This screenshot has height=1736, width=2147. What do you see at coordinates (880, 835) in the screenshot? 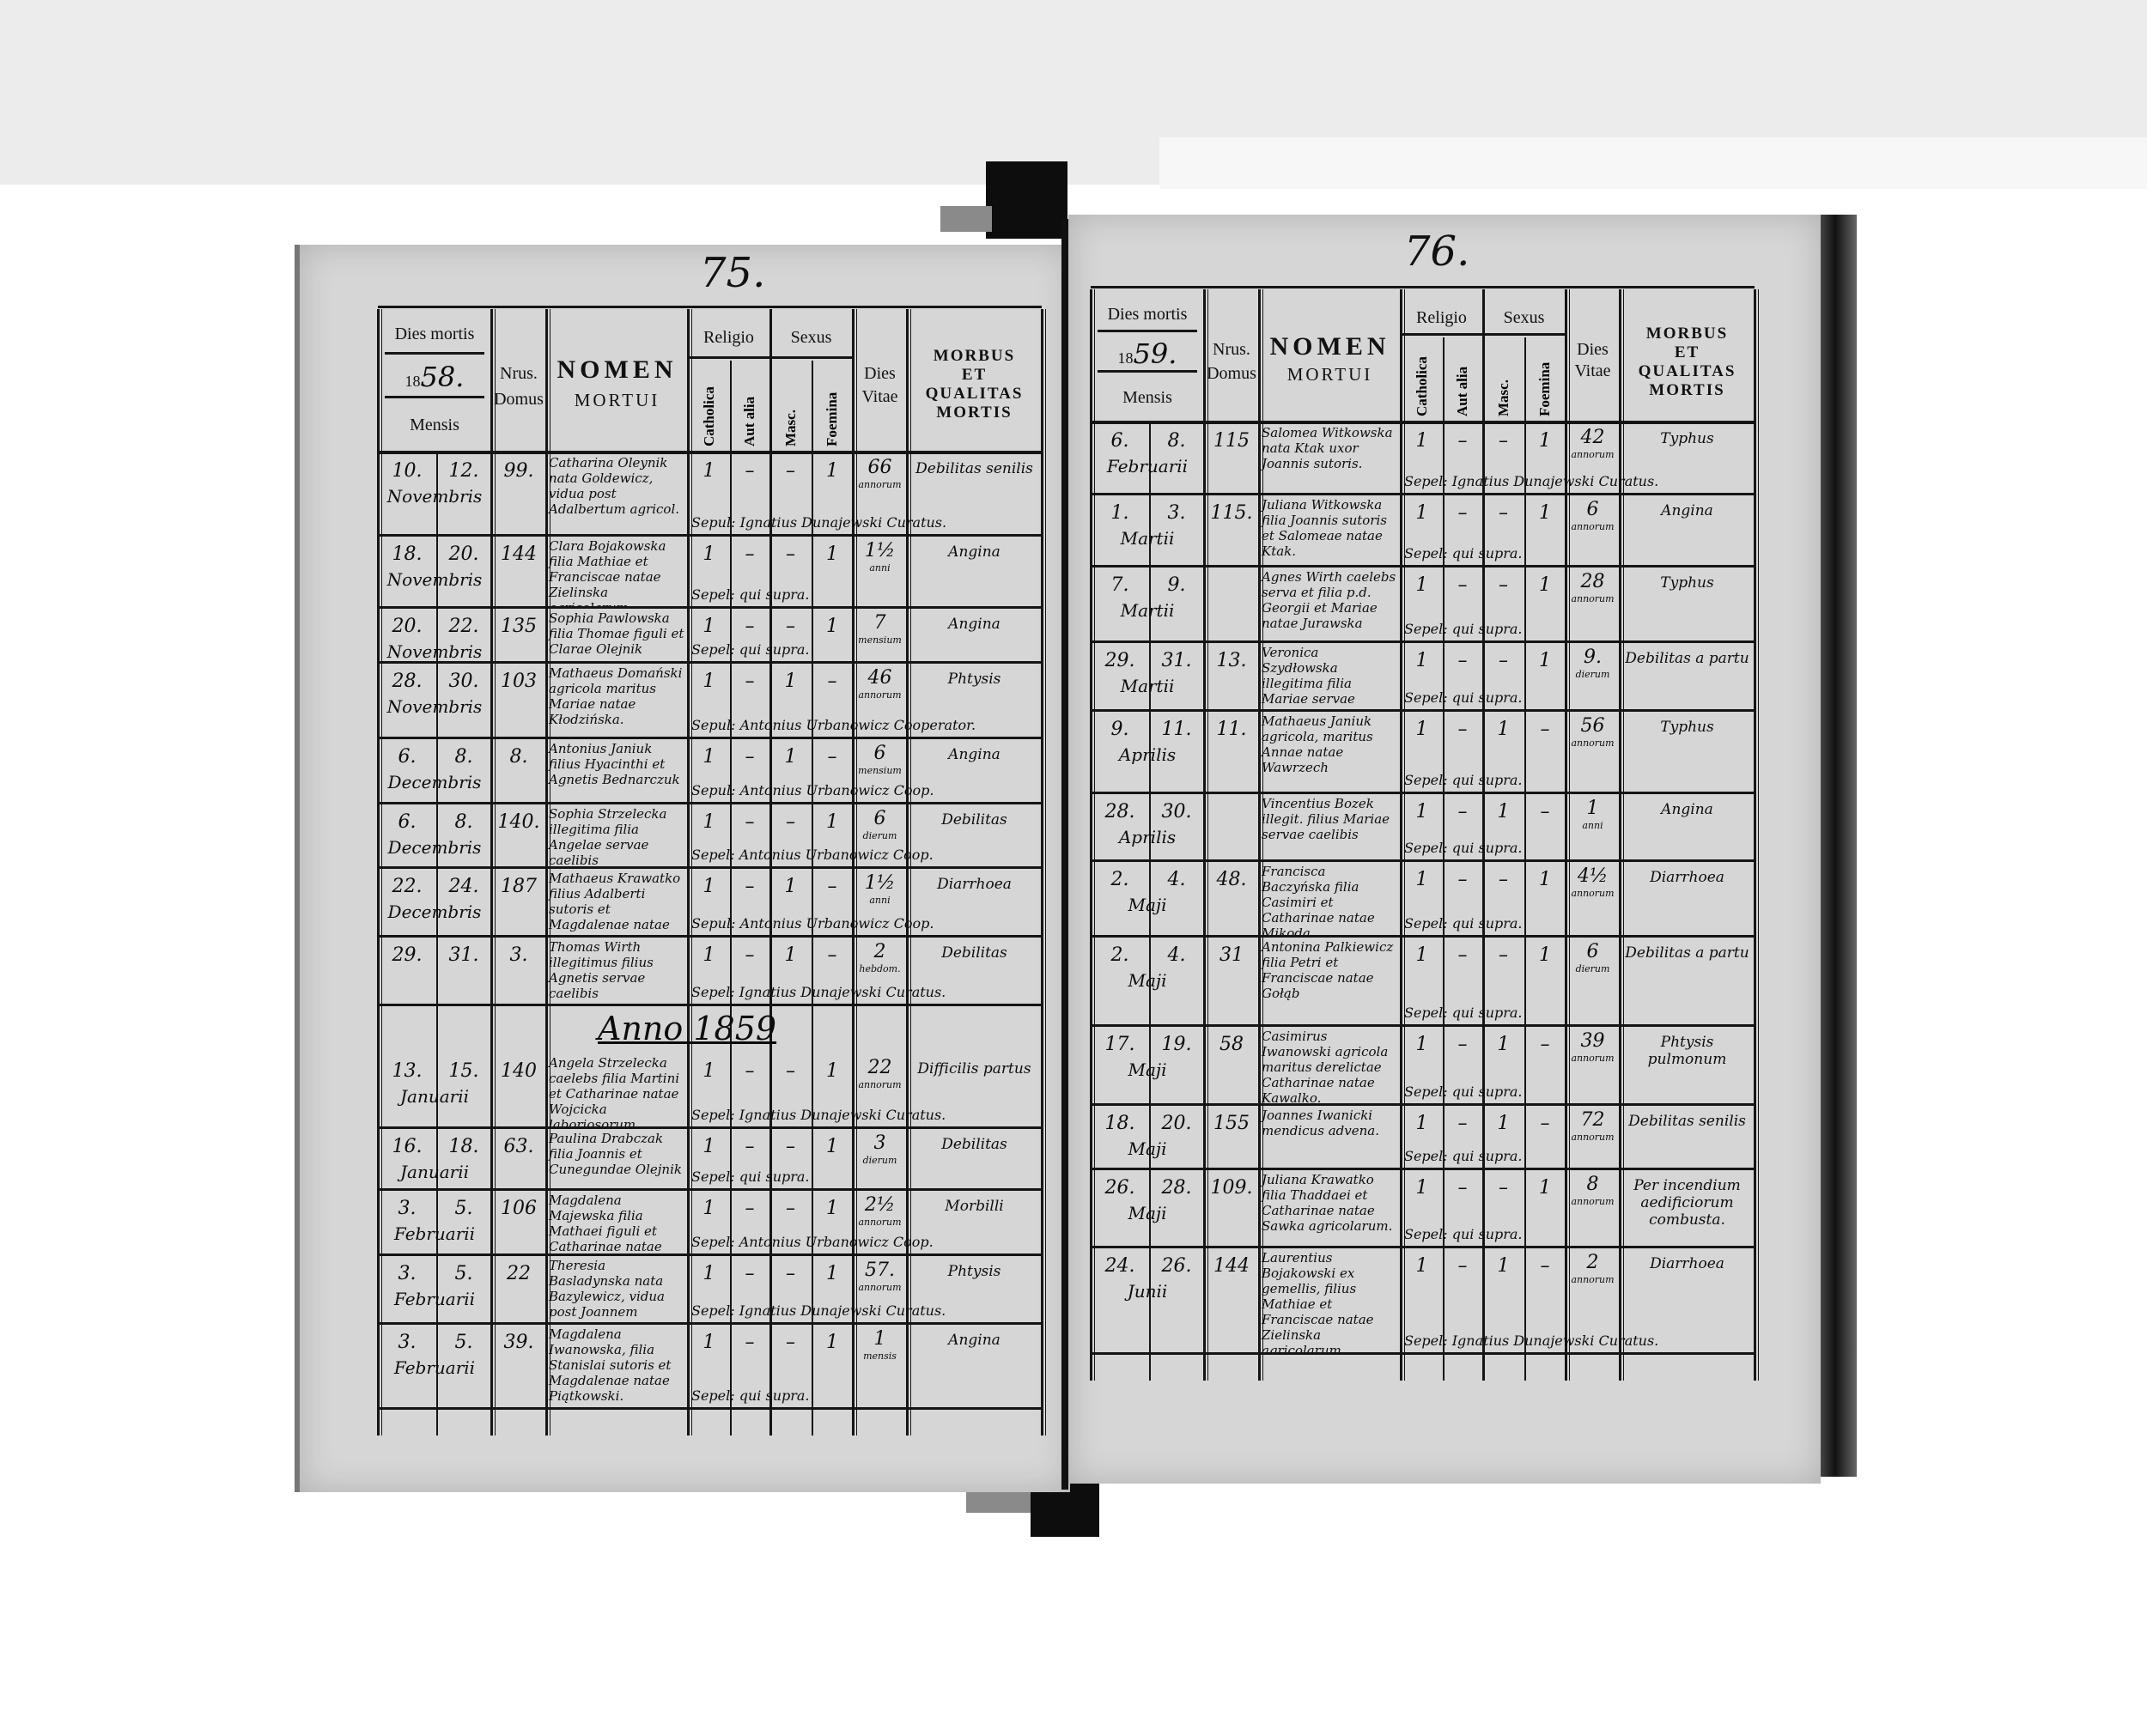
I see `age-unit: dierum` at bounding box center [880, 835].